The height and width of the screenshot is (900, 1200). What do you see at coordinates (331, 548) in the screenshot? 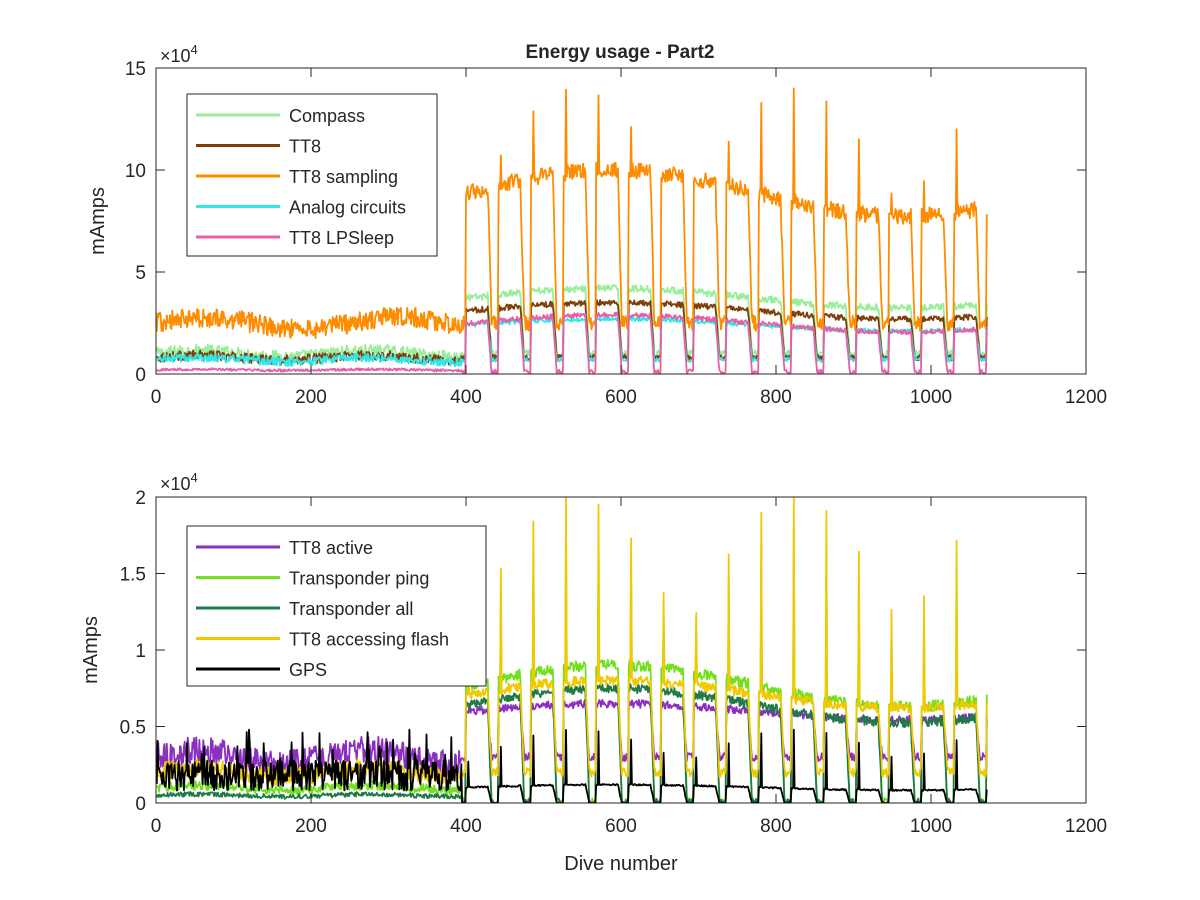
I see `legend-label: TT8 active` at bounding box center [331, 548].